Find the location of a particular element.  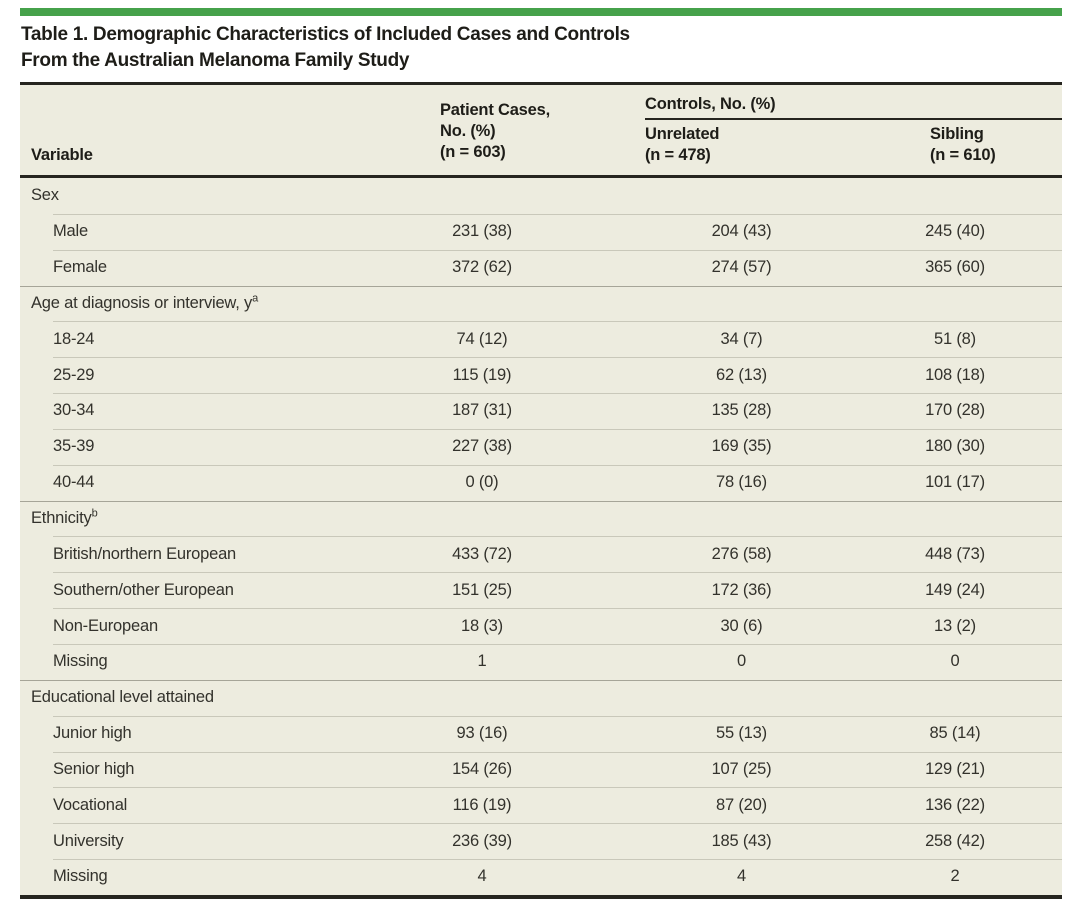

row-label-cell: 30-34 is located at coordinates (220, 410).